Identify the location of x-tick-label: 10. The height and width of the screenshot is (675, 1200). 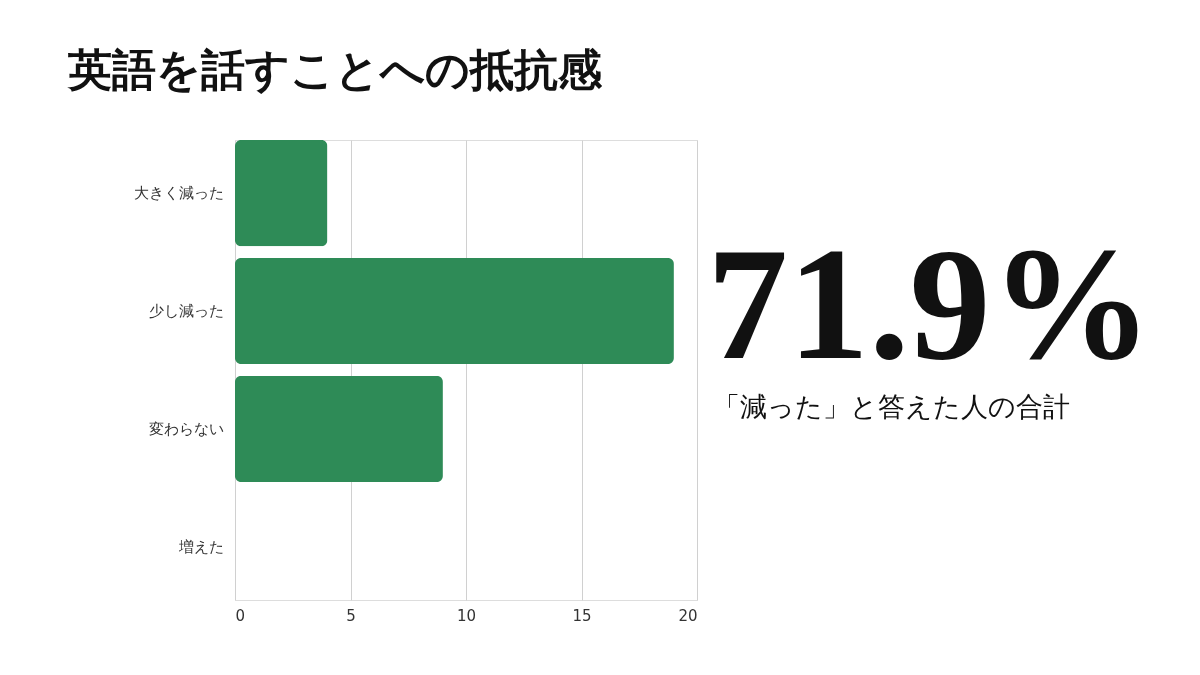
(466, 615).